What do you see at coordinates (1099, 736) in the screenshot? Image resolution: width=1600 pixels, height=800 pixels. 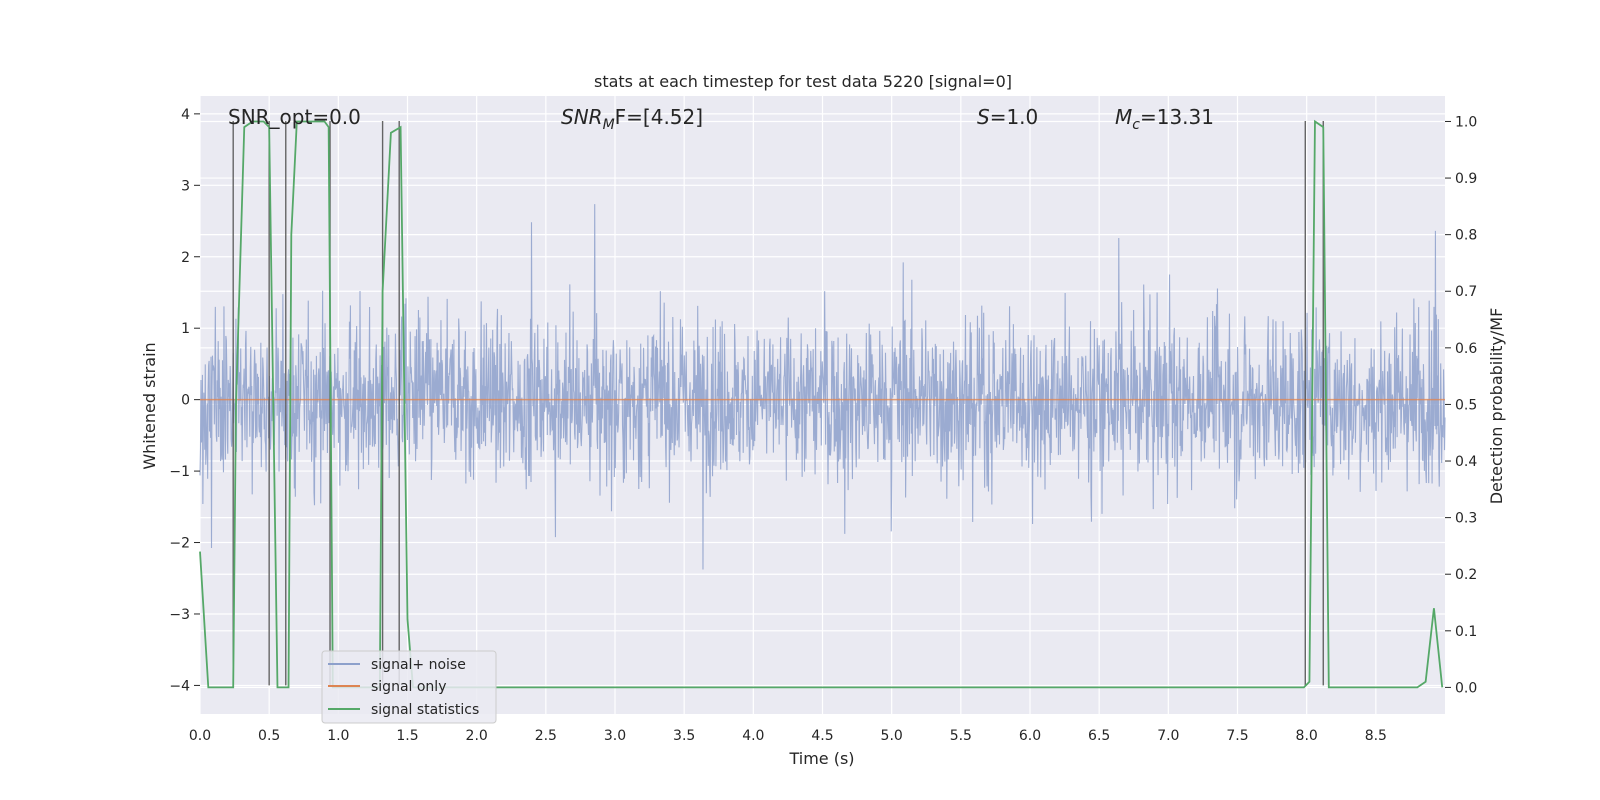 I see `x-tick-label: 6.5` at bounding box center [1099, 736].